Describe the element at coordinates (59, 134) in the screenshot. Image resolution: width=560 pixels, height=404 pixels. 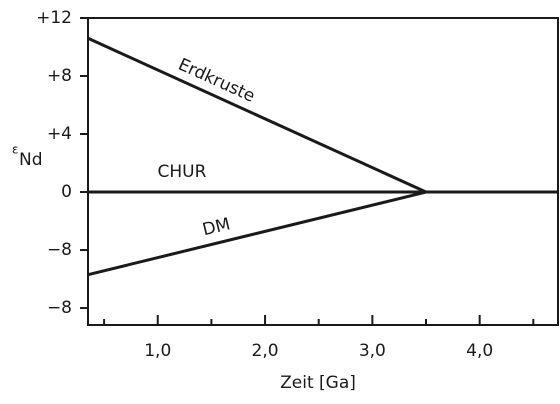
I see `y-tick-label: +4` at that location.